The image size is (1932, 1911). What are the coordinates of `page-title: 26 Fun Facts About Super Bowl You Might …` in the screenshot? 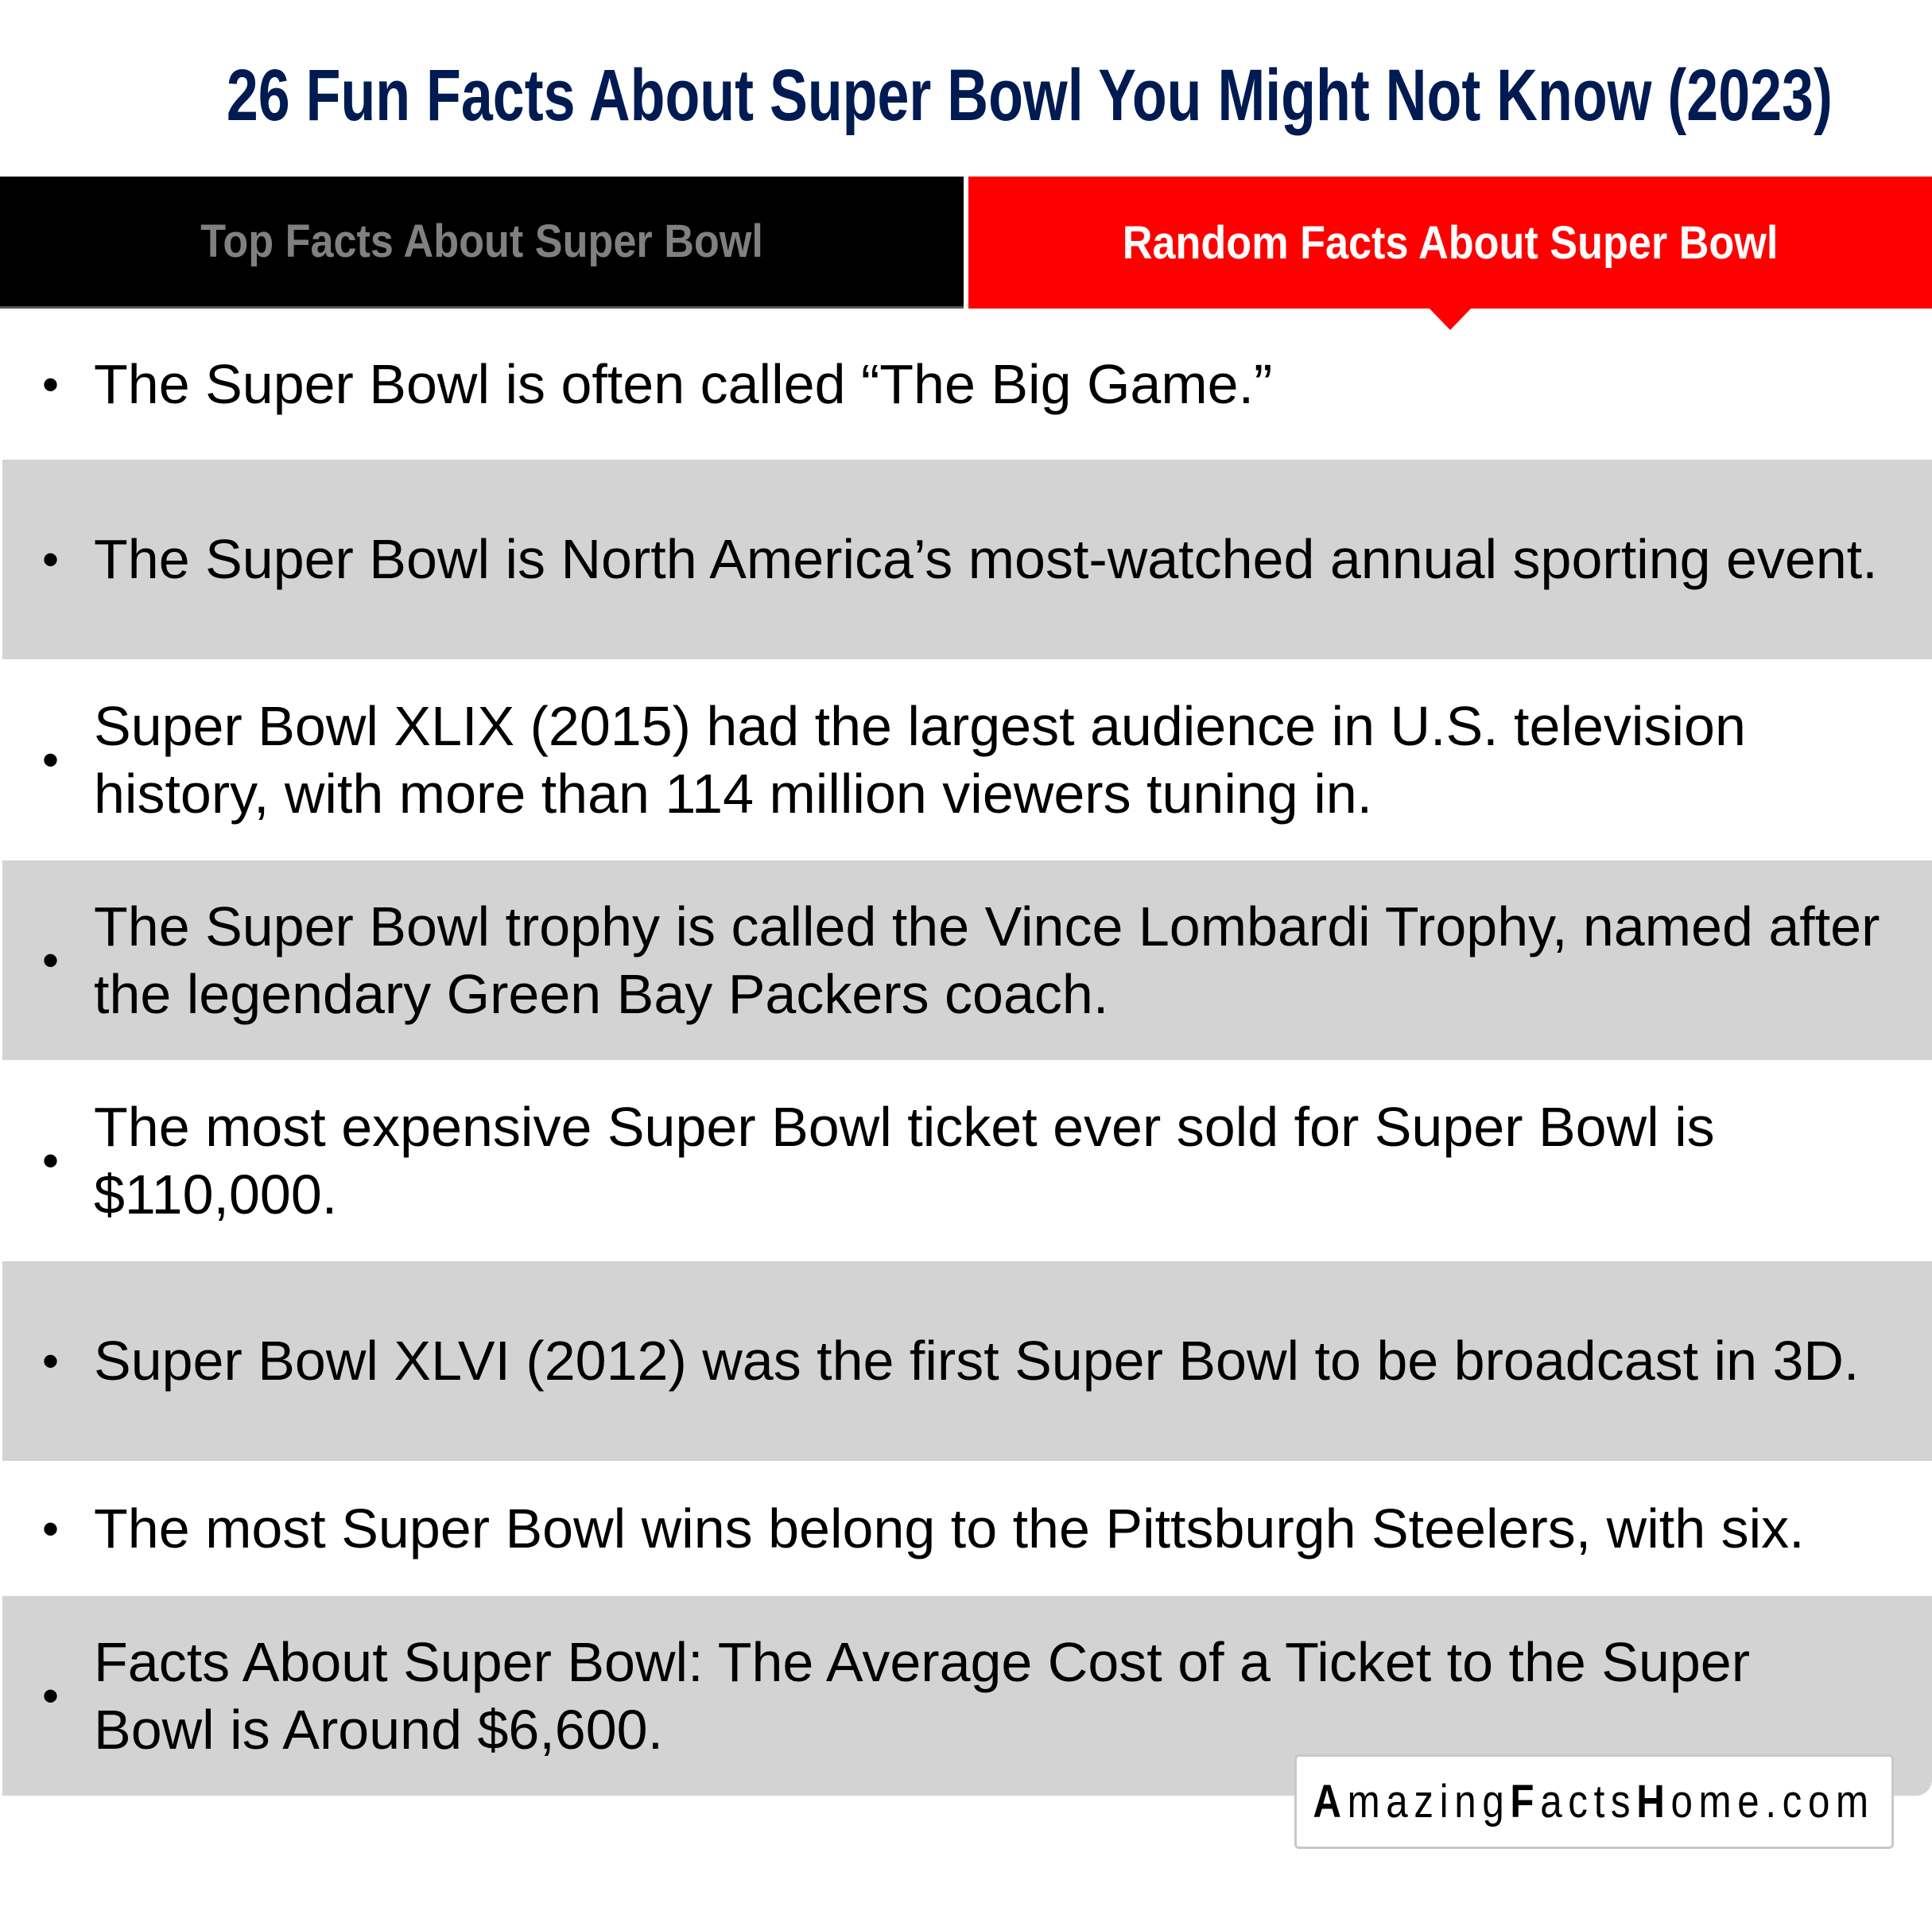 It's located at (1029, 95).